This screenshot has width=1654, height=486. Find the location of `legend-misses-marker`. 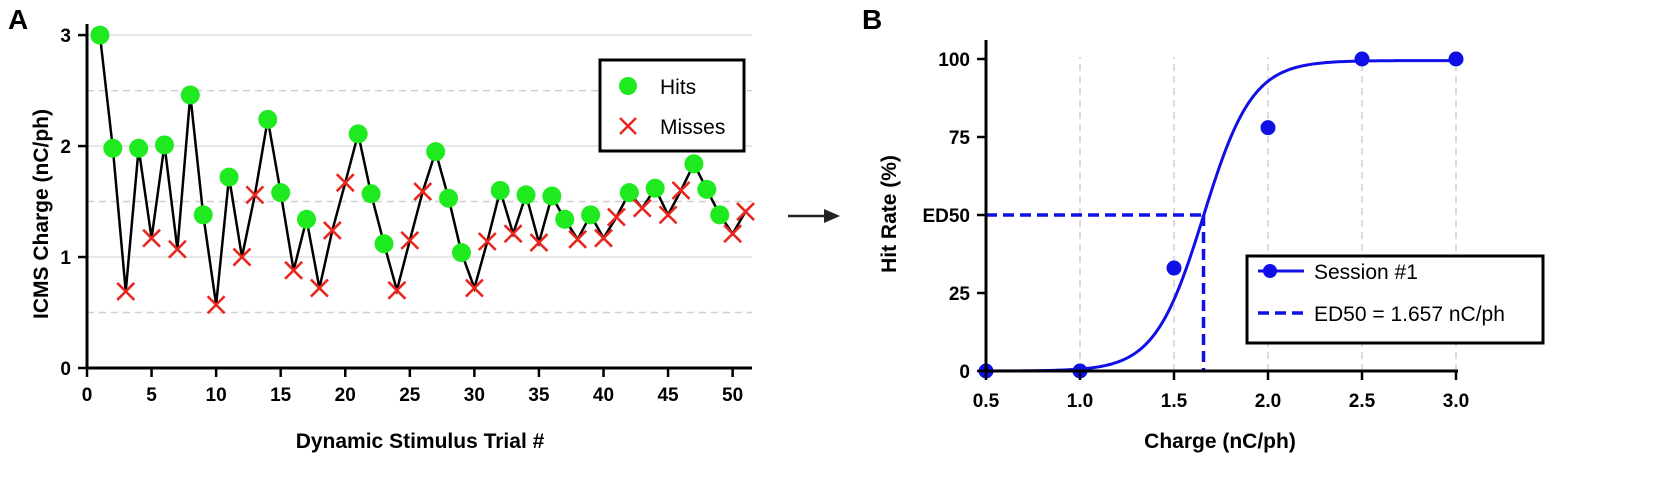

legend-misses-marker is located at coordinates (628, 126).